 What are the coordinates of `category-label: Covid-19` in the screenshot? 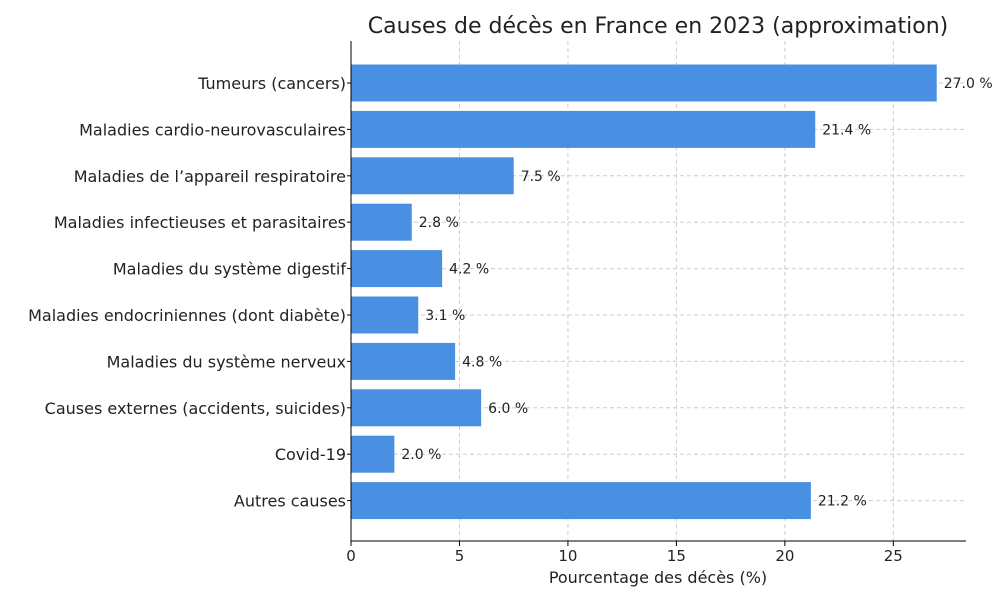 It's located at (310, 454).